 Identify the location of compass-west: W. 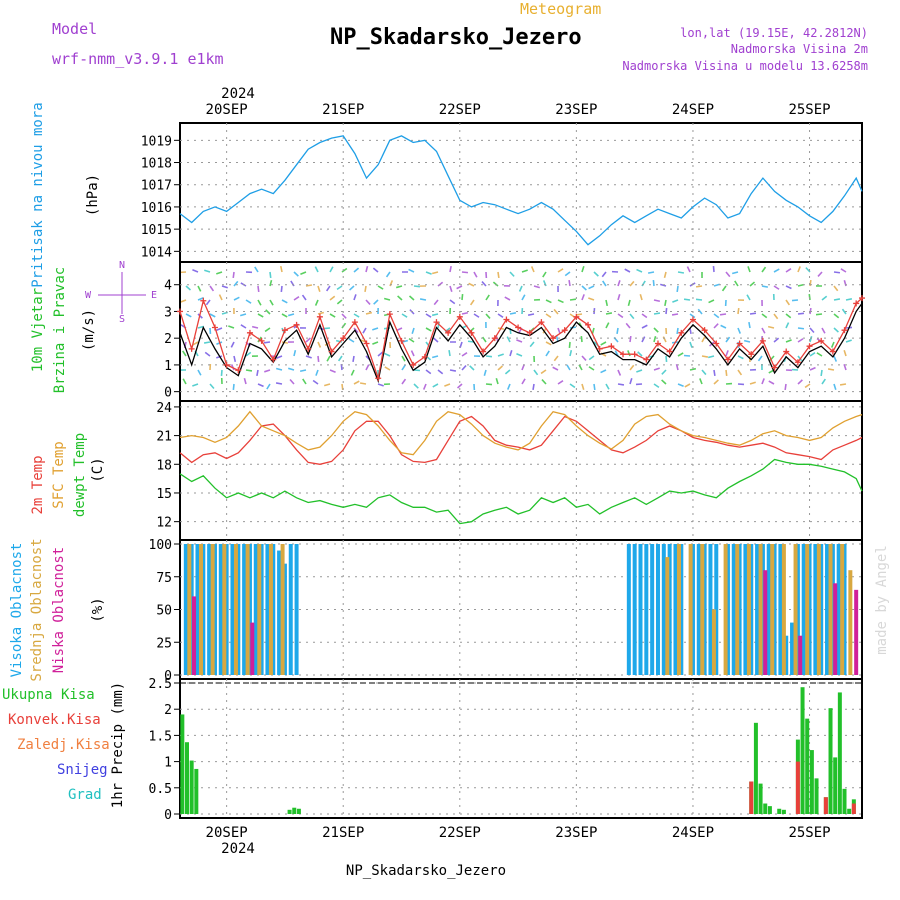
(88, 295).